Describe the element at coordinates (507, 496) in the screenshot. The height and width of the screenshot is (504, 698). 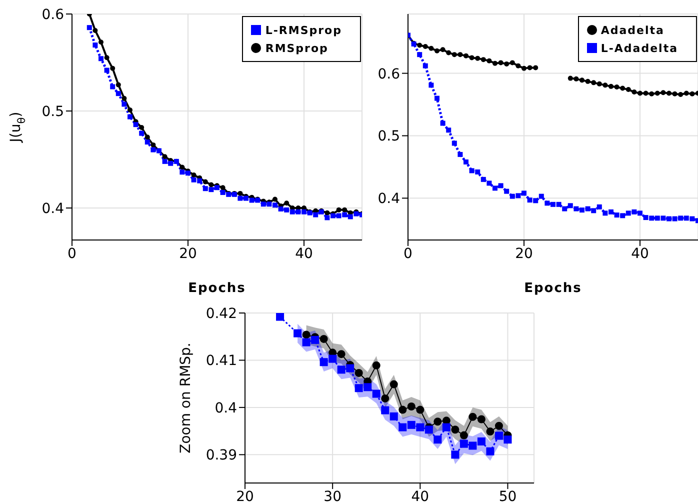
I see `x-tick-label: 50` at that location.